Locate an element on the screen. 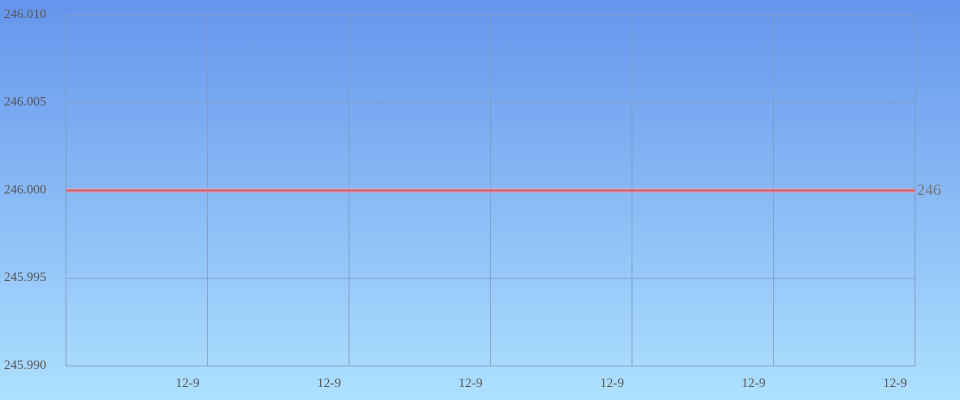 The width and height of the screenshot is (960, 400). y-tick-label: 245.990 is located at coordinates (25, 364).